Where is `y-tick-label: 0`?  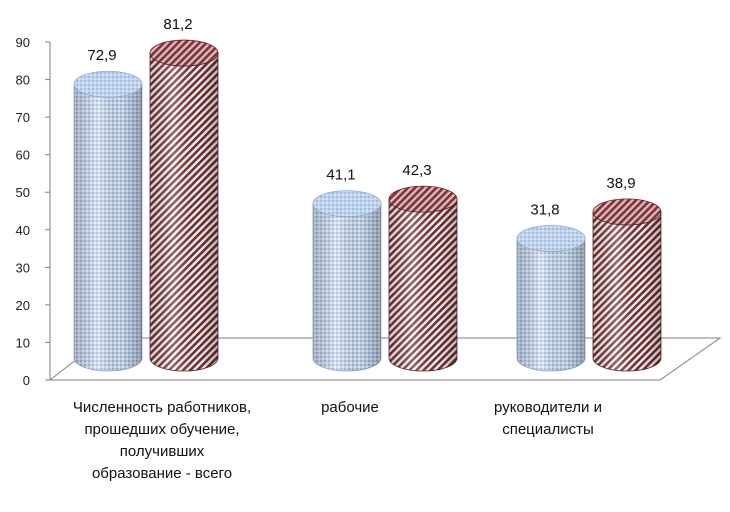 y-tick-label: 0 is located at coordinates (26, 380).